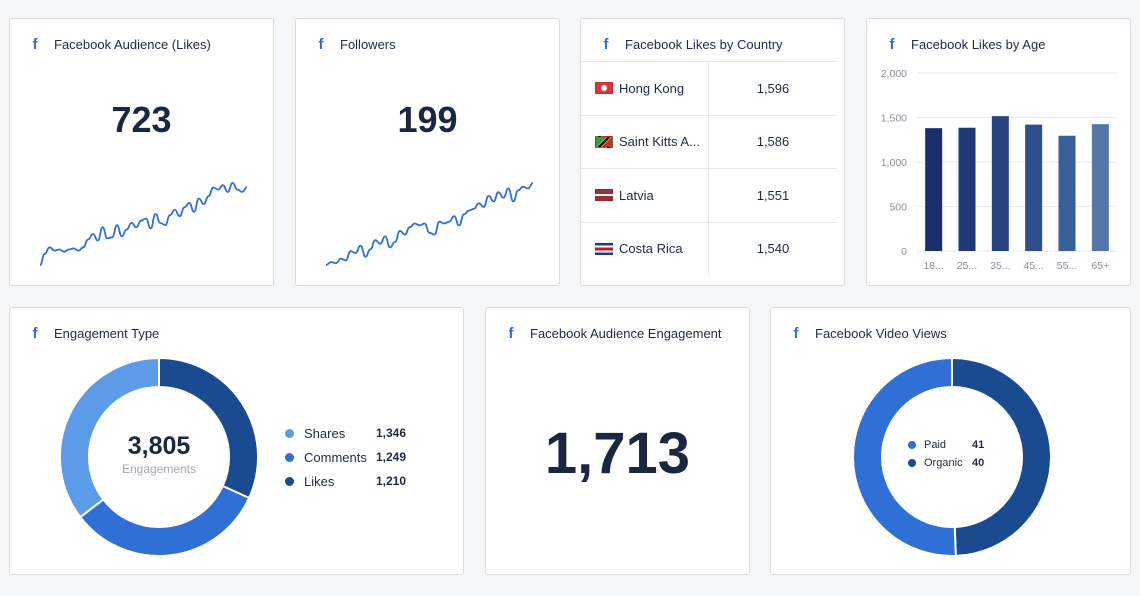 Image resolution: width=1140 pixels, height=596 pixels. What do you see at coordinates (652, 88) in the screenshot?
I see `country-name: Hong Kong` at bounding box center [652, 88].